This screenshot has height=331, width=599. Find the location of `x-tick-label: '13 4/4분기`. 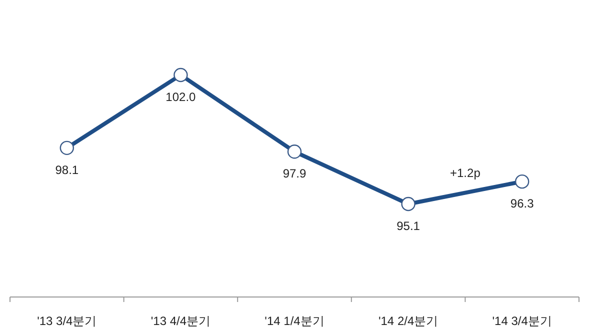

x-tick-label: '13 4/4분기 is located at coordinates (180, 321).